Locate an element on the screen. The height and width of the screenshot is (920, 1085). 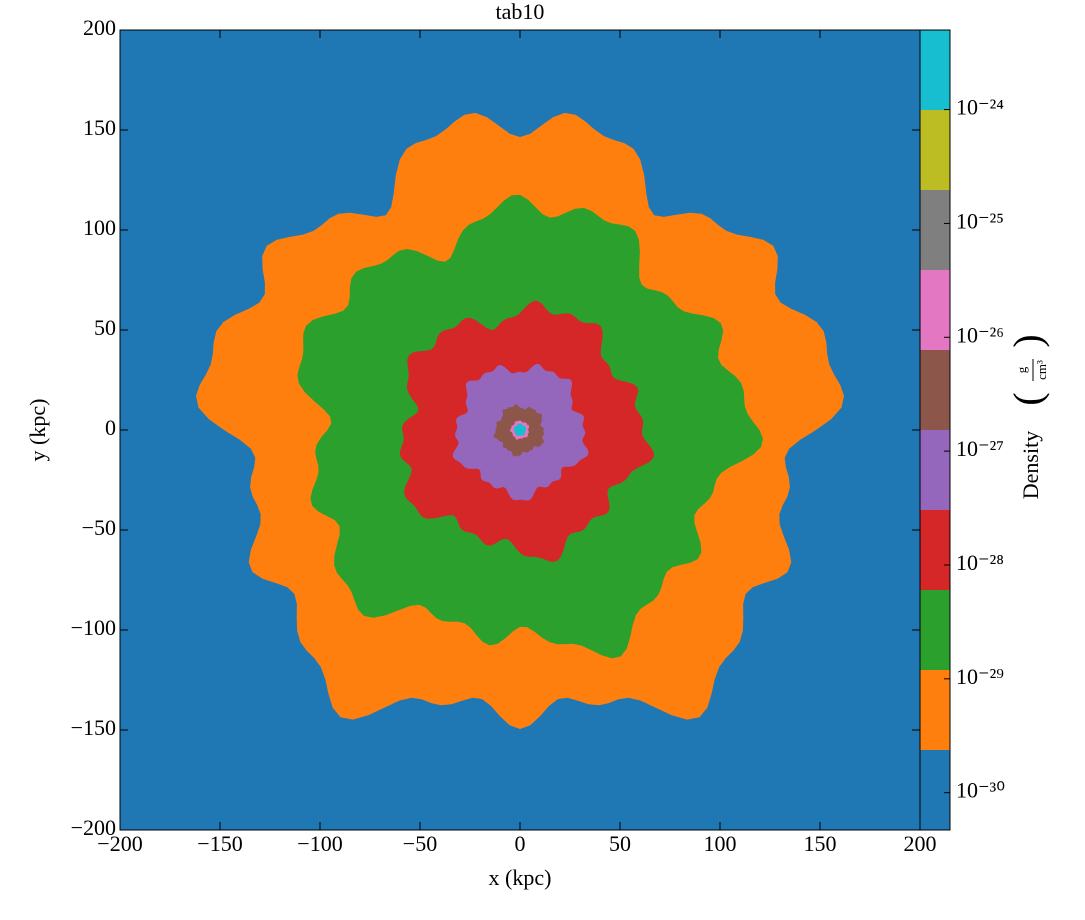
x-axis-label: x (kpc) is located at coordinates (520, 877).